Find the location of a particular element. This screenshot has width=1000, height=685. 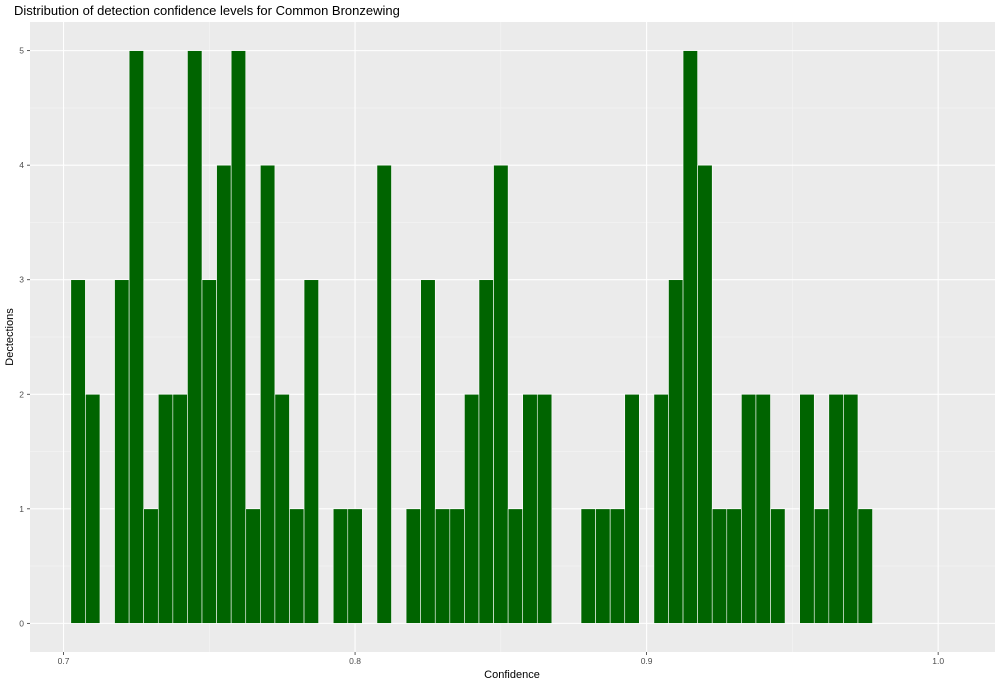

y-axis-ticks: 0 1 2 3 4 5 is located at coordinates (24, 337).